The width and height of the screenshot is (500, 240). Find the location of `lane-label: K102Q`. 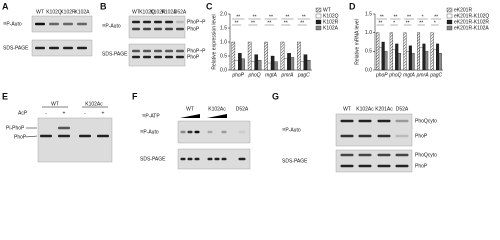

lane-label: K102Q is located at coordinates (147, 12).